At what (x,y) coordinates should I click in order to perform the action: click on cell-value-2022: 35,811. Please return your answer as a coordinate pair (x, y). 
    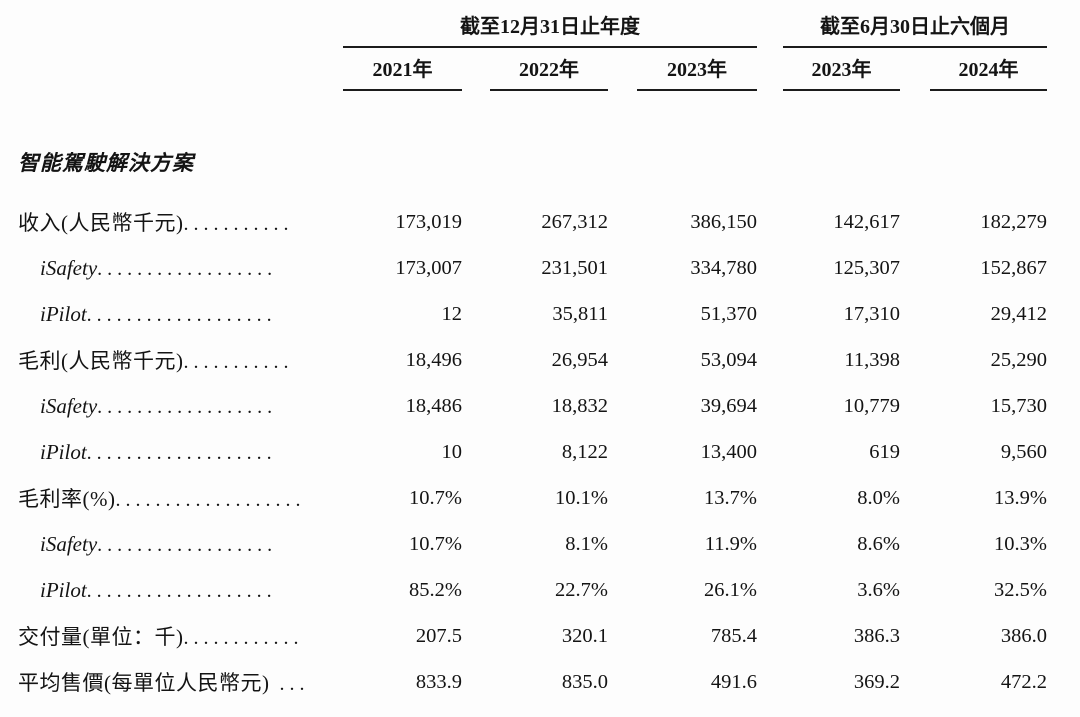
    Looking at the image, I should click on (580, 313).